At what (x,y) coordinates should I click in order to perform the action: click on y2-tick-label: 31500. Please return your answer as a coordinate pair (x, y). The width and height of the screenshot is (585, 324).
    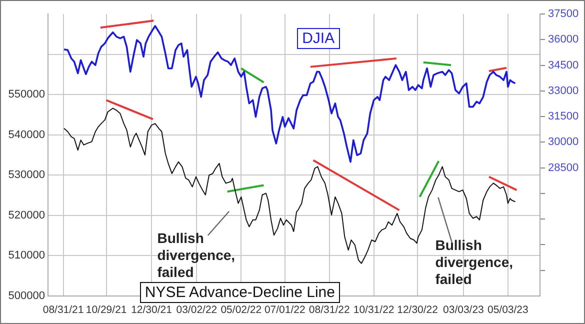
    Looking at the image, I should click on (563, 116).